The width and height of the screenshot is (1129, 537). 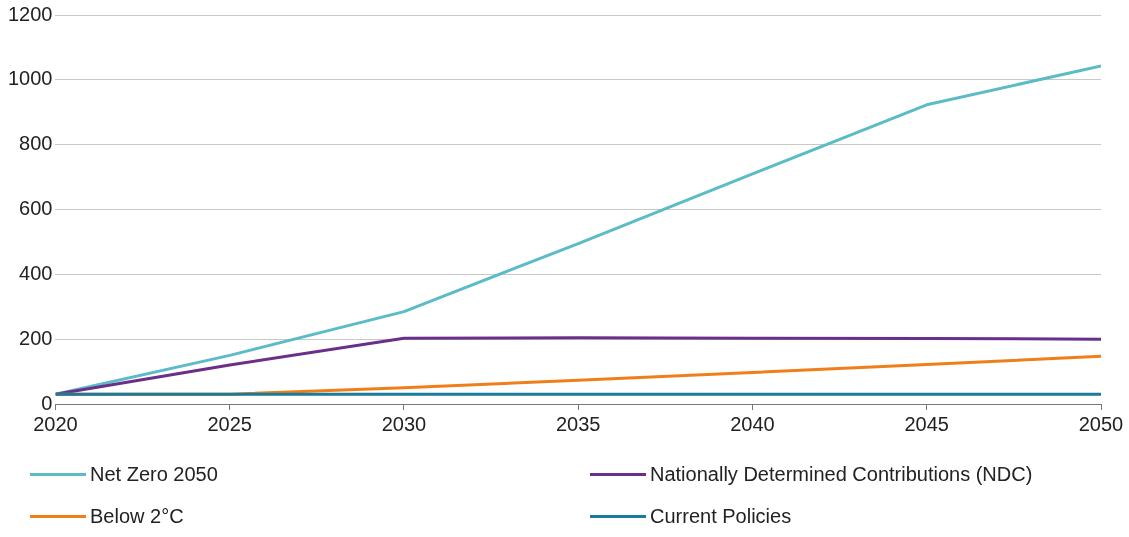 I want to click on legend-label: Below 2°C, so click(x=137, y=516).